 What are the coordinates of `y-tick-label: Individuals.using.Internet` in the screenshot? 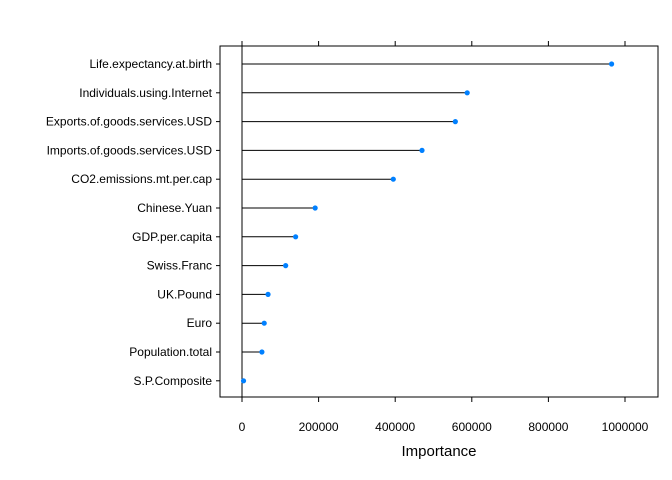 It's located at (145, 93).